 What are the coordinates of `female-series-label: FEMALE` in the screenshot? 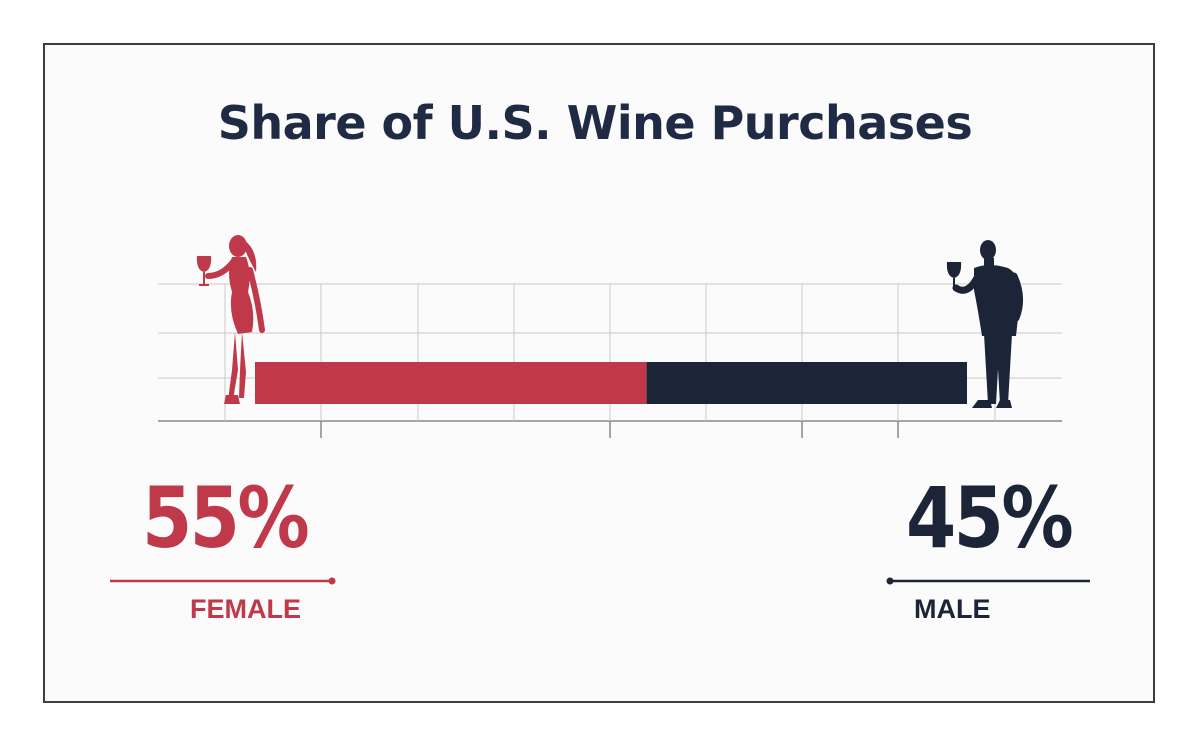 It's located at (245, 609).